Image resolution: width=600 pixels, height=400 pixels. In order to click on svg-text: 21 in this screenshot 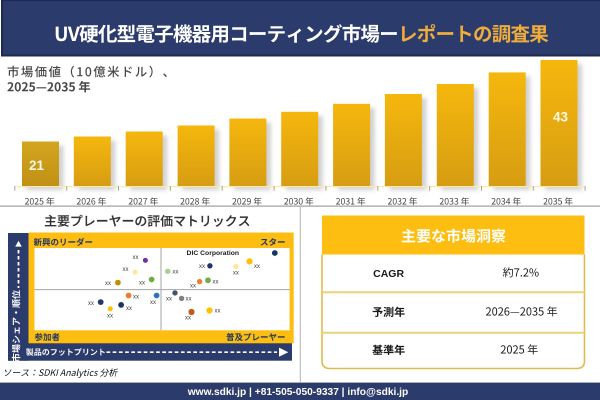, I will do `click(37, 165)`.